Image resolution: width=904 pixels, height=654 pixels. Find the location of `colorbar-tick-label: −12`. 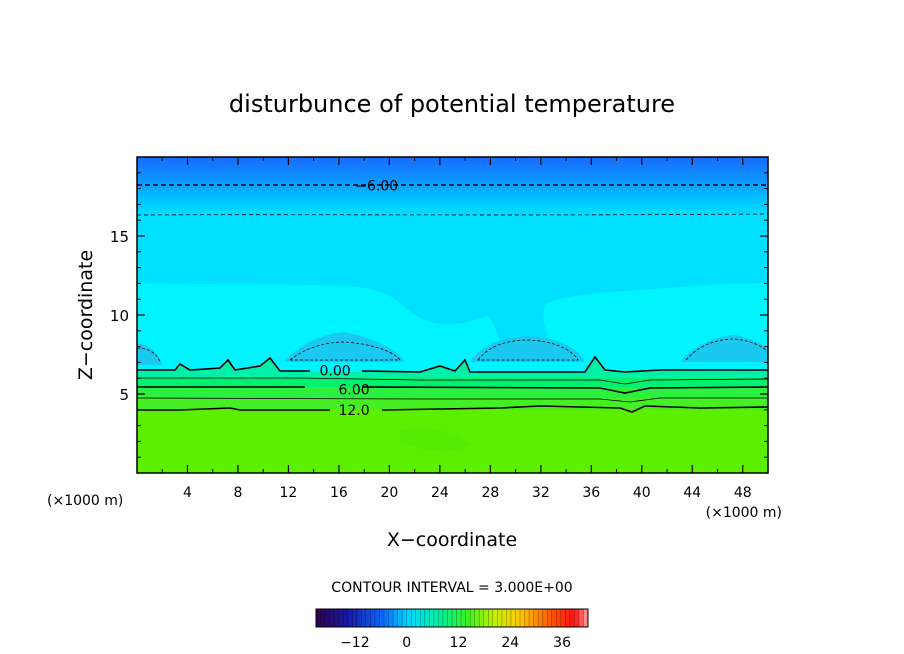

colorbar-tick-label: −12 is located at coordinates (355, 643).